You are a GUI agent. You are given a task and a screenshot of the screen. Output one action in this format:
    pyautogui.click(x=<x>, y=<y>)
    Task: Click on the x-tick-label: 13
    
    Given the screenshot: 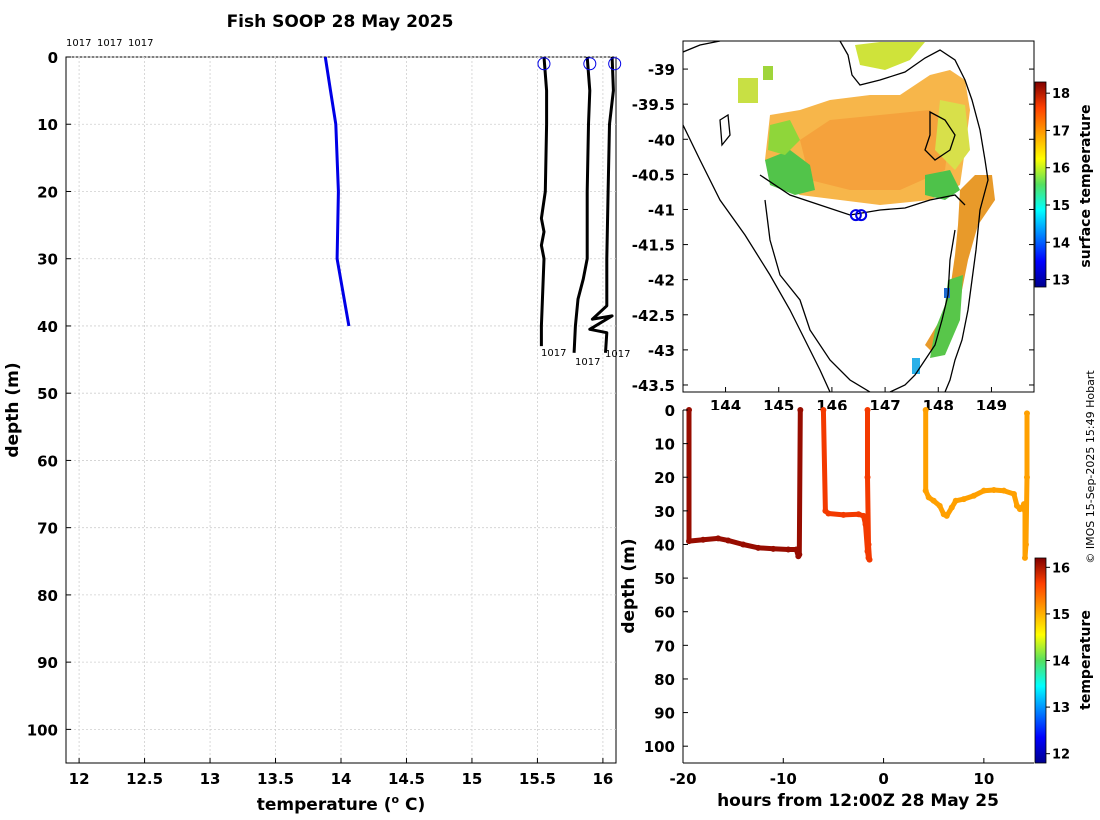 What is the action you would take?
    pyautogui.click(x=210, y=779)
    